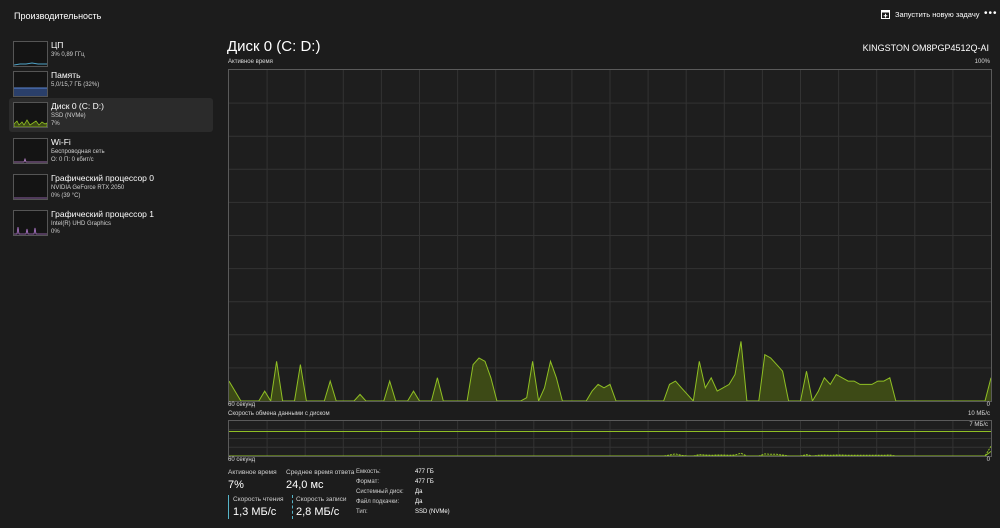 The width and height of the screenshot is (1000, 528). What do you see at coordinates (111, 54) in the screenshot?
I see `sidebar-item-cpu: ЦП 3% 0,89 ГГц` at bounding box center [111, 54].